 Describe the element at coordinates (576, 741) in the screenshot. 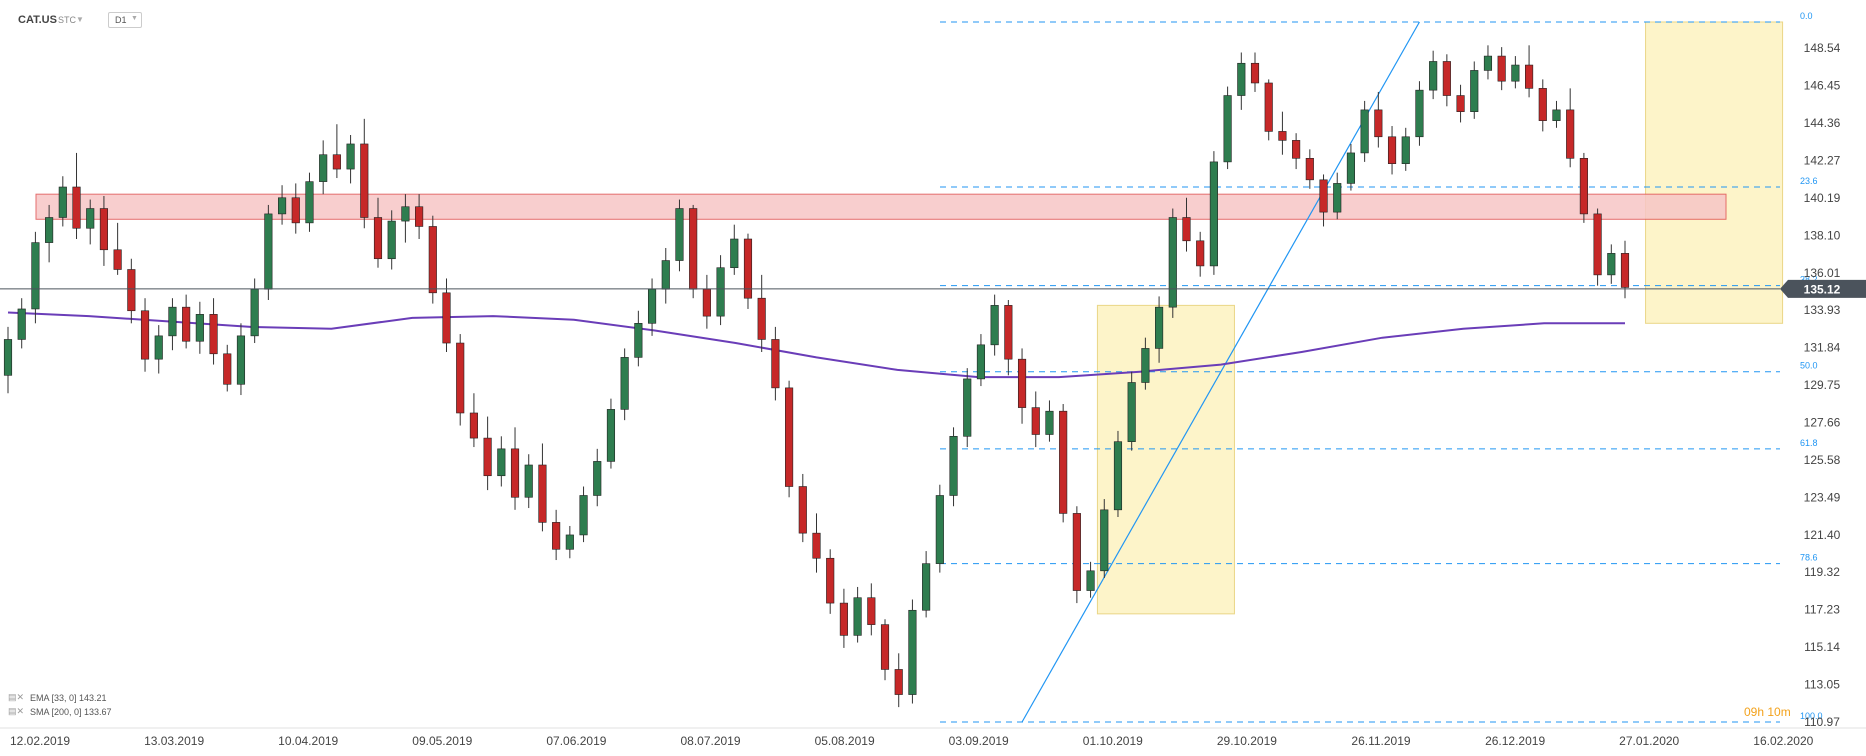

I see `x-tick-label: 07.06.2019` at that location.